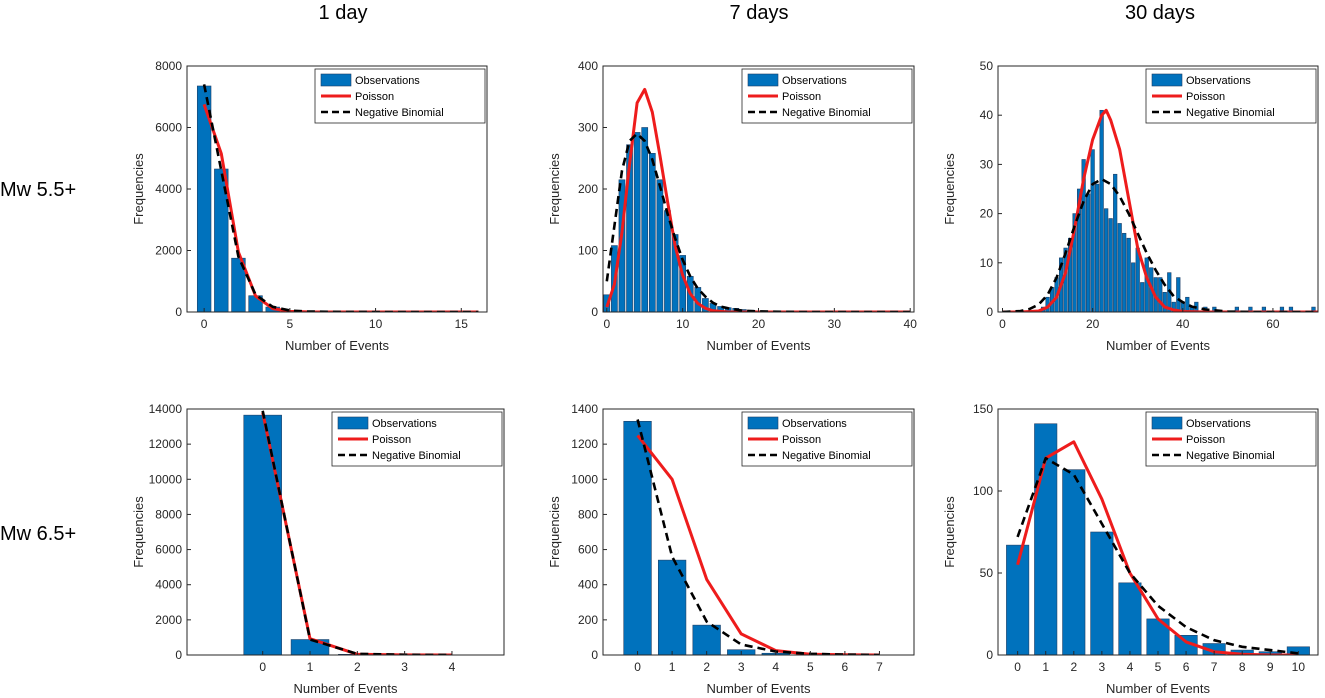 The width and height of the screenshot is (1325, 698). Describe the element at coordinates (38, 534) in the screenshot. I see `row-label-mw65: Mw 6.5+` at that location.